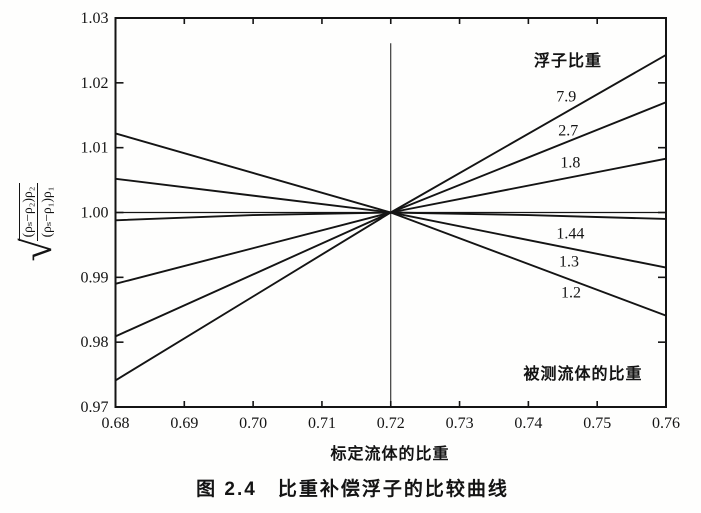 This screenshot has height=513, width=701. Describe the element at coordinates (567, 61) in the screenshot. I see `legend-title: 浮子比重` at that location.